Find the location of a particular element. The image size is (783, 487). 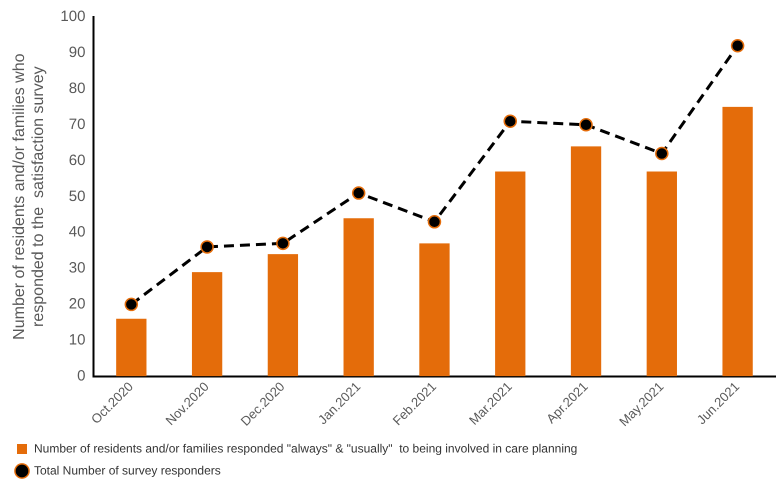

y-tick-label: 70 is located at coordinates (77, 124).